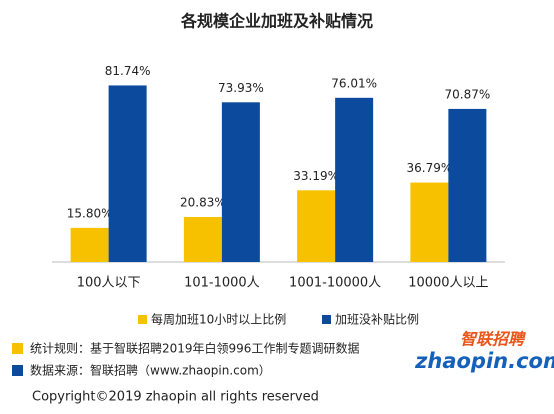 This screenshot has width=554, height=414. What do you see at coordinates (222, 283) in the screenshot?
I see `x-tick-label: 101-1000人` at bounding box center [222, 283].